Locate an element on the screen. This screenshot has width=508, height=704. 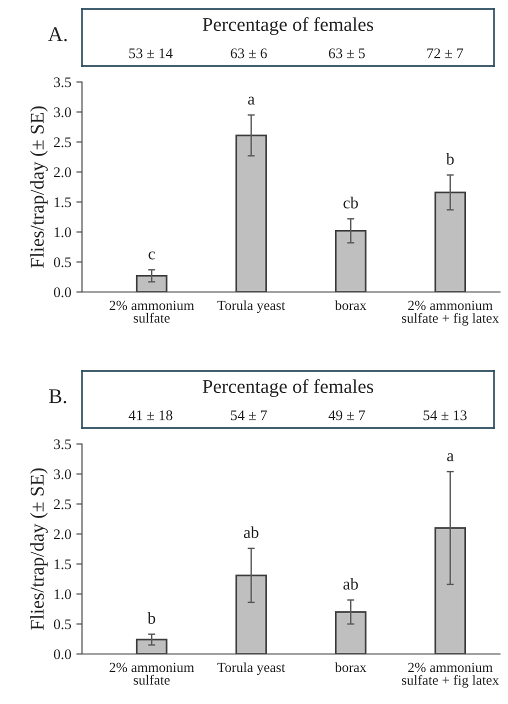
text: 63 ± 6 is located at coordinates (248, 53).